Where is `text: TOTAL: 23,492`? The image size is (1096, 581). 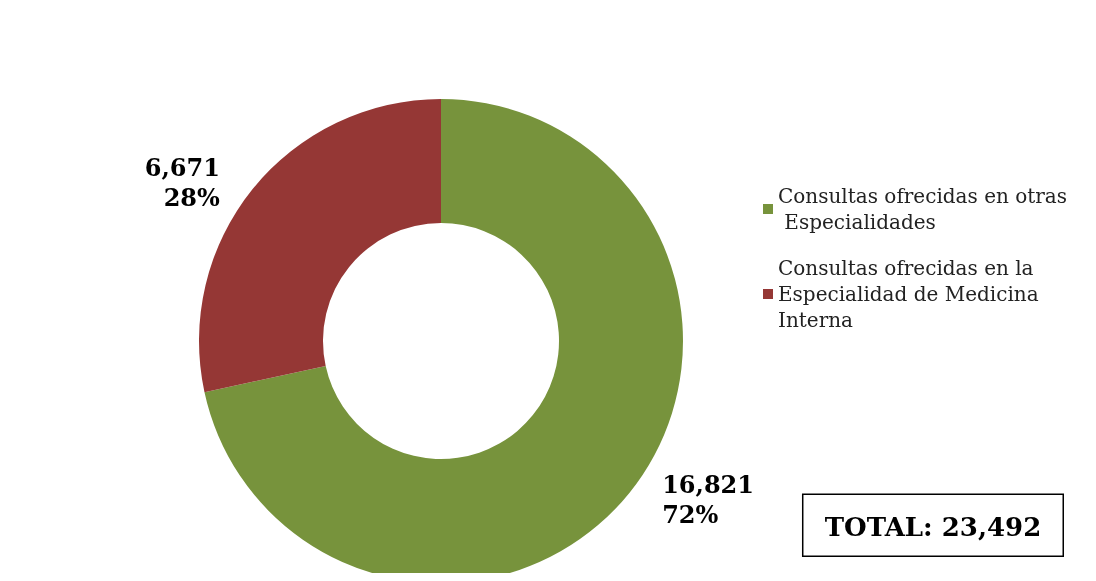
text: TOTAL: 23,492 is located at coordinates (933, 527).